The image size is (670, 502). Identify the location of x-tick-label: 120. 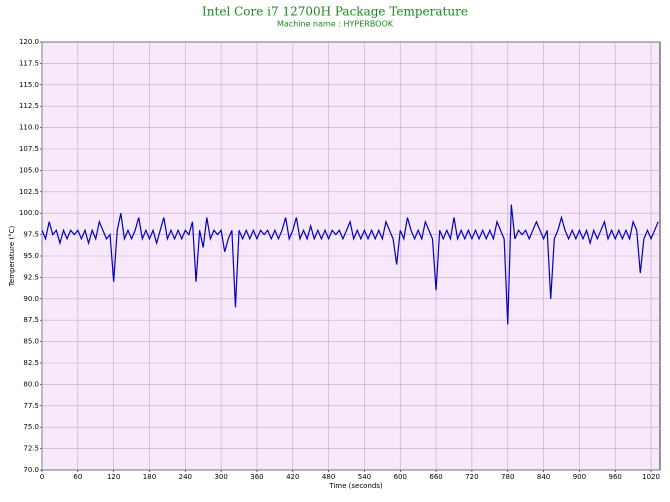
(113, 477).